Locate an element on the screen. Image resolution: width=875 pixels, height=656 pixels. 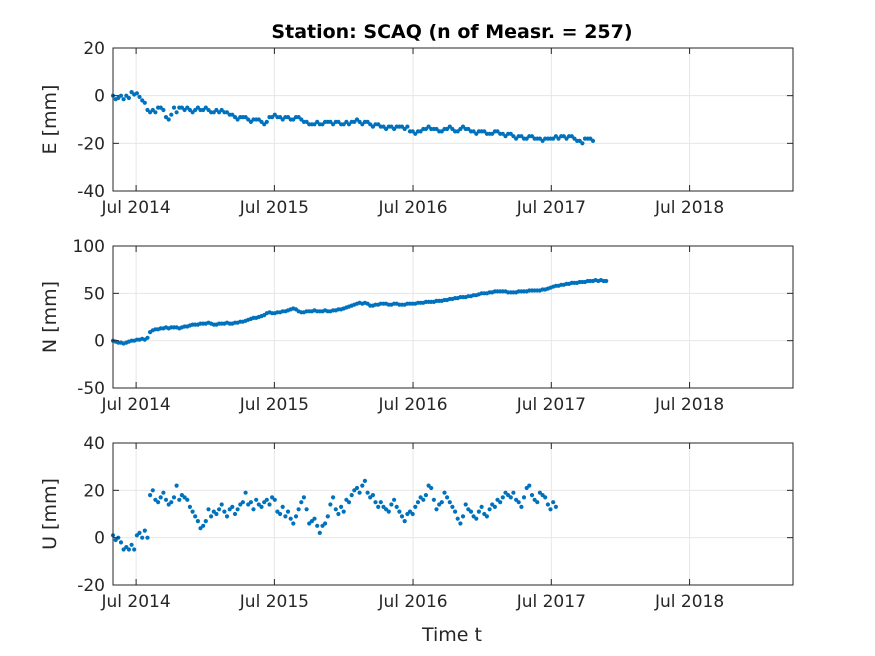
y-tick-label: 50 is located at coordinates (94, 294).